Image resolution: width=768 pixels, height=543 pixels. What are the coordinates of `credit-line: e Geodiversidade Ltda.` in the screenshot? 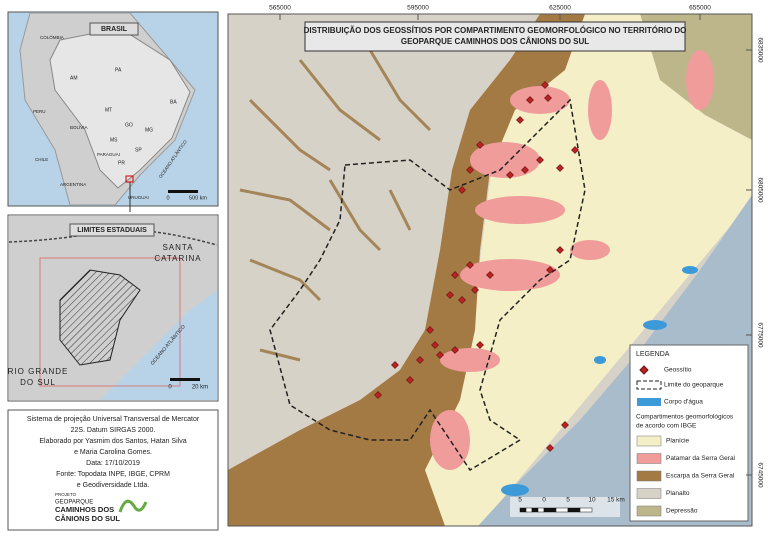 It's located at (113, 485).